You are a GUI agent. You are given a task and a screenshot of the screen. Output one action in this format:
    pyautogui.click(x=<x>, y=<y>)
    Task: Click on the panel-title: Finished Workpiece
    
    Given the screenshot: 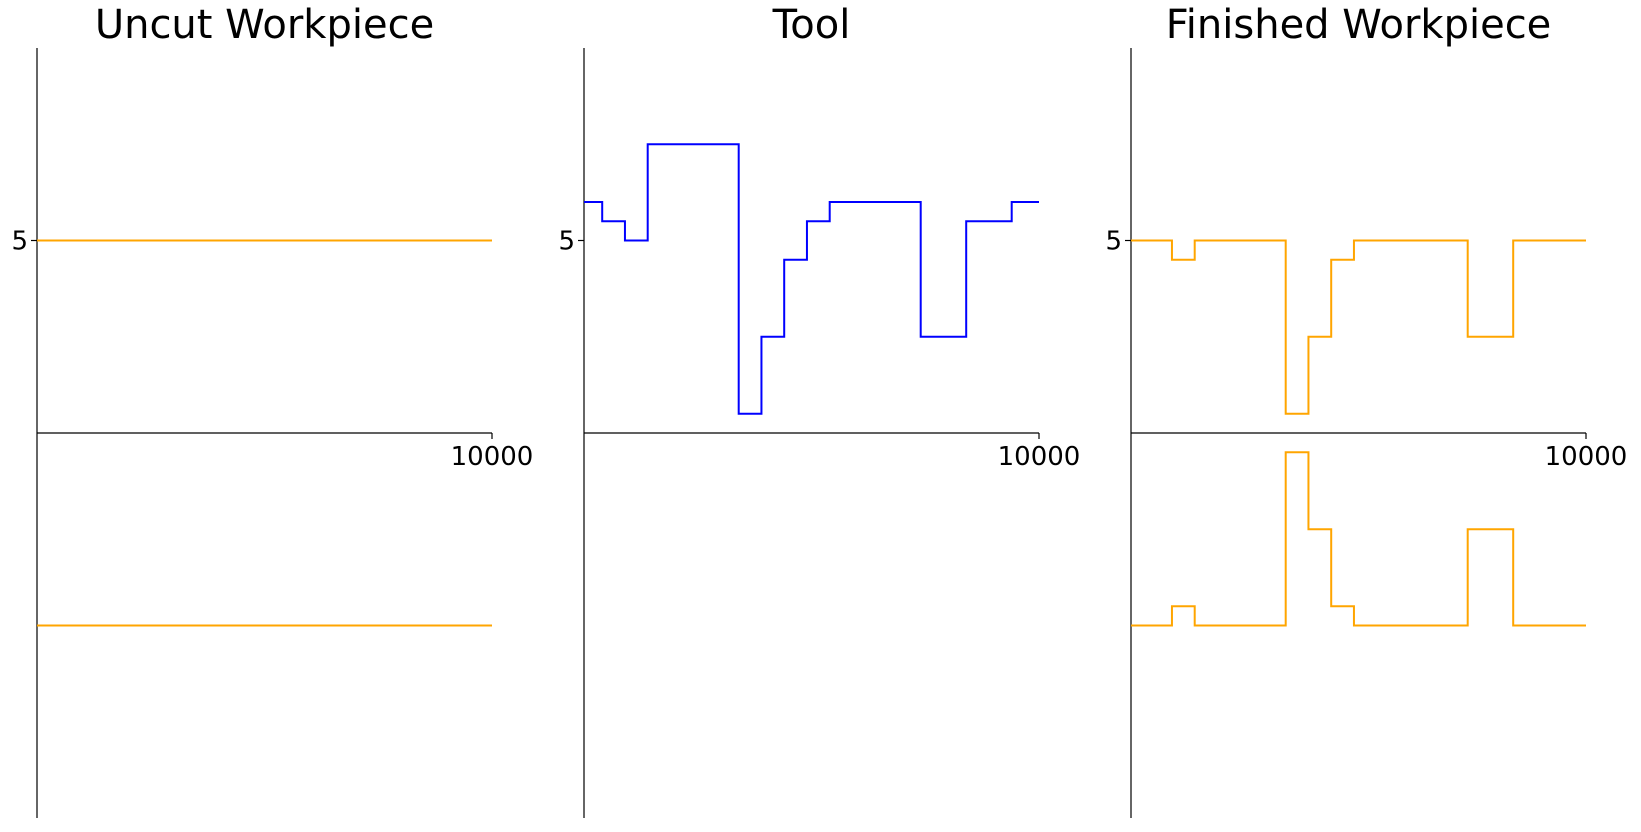 What is the action you would take?
    pyautogui.click(x=1359, y=25)
    